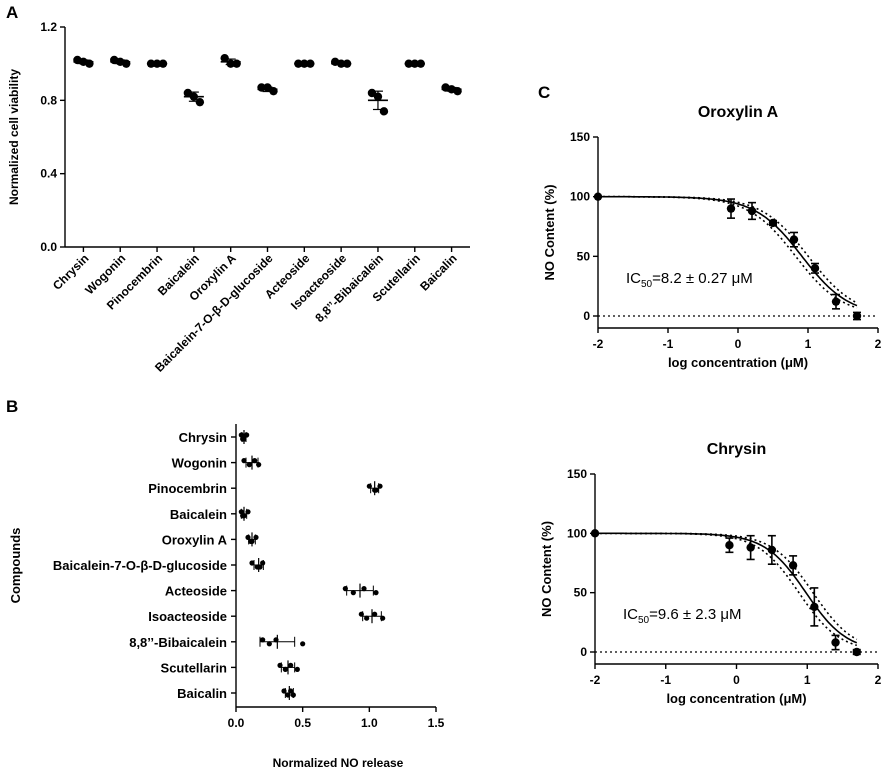  What do you see at coordinates (738, 362) in the screenshot?
I see `c1-x-axis-label: log concentration (μM)` at bounding box center [738, 362].